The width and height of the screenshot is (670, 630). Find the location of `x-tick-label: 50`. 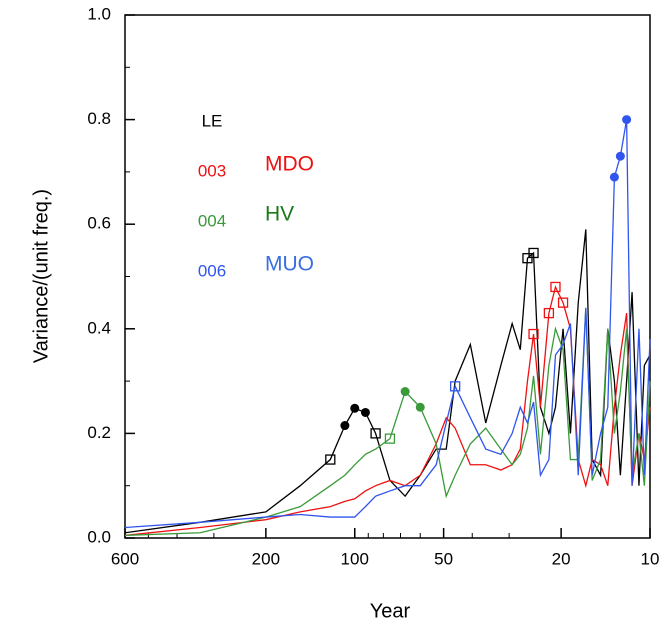

x-tick-label: 50 is located at coordinates (443, 558).